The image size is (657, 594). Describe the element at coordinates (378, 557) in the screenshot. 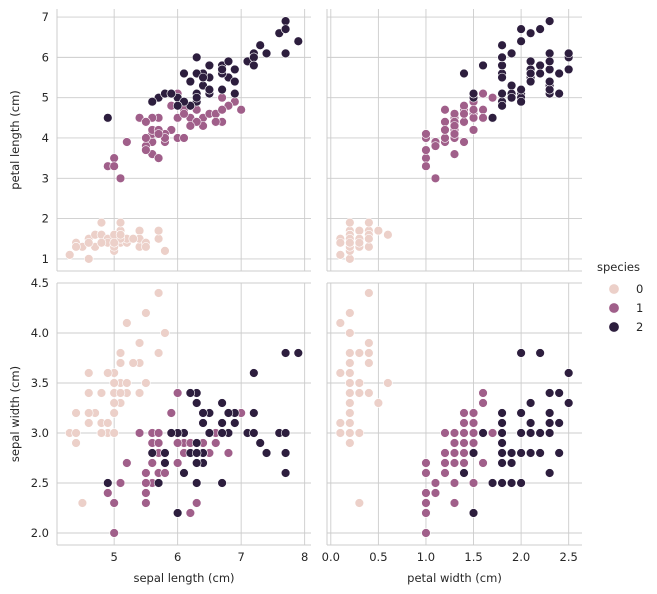

I see `x-tick-label: 0.5` at that location.